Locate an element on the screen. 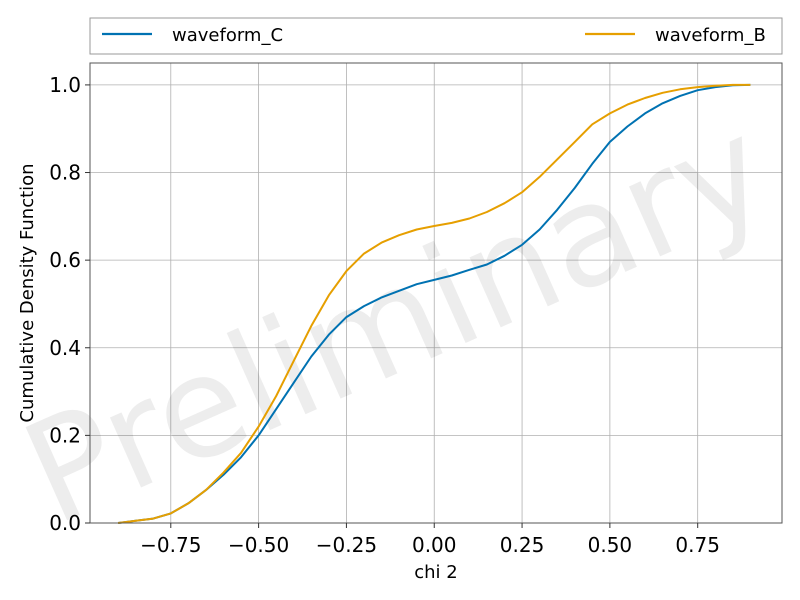 This screenshot has width=800, height=600. legend-frame is located at coordinates (436, 36).